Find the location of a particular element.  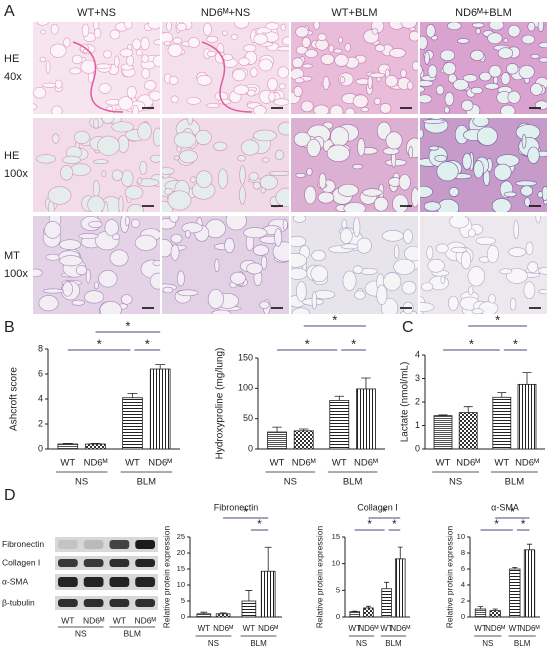

group-label: NS is located at coordinates (290, 482).